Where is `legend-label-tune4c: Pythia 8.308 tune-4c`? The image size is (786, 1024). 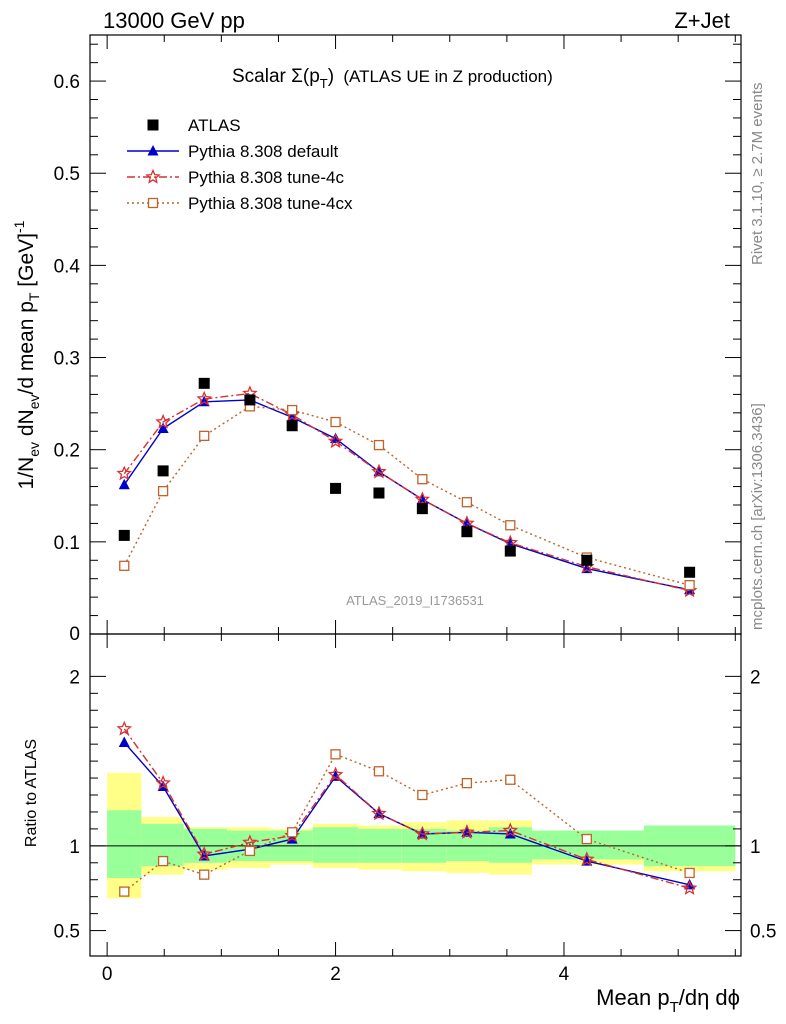 legend-label-tune4c: Pythia 8.308 tune-4c is located at coordinates (266, 177).